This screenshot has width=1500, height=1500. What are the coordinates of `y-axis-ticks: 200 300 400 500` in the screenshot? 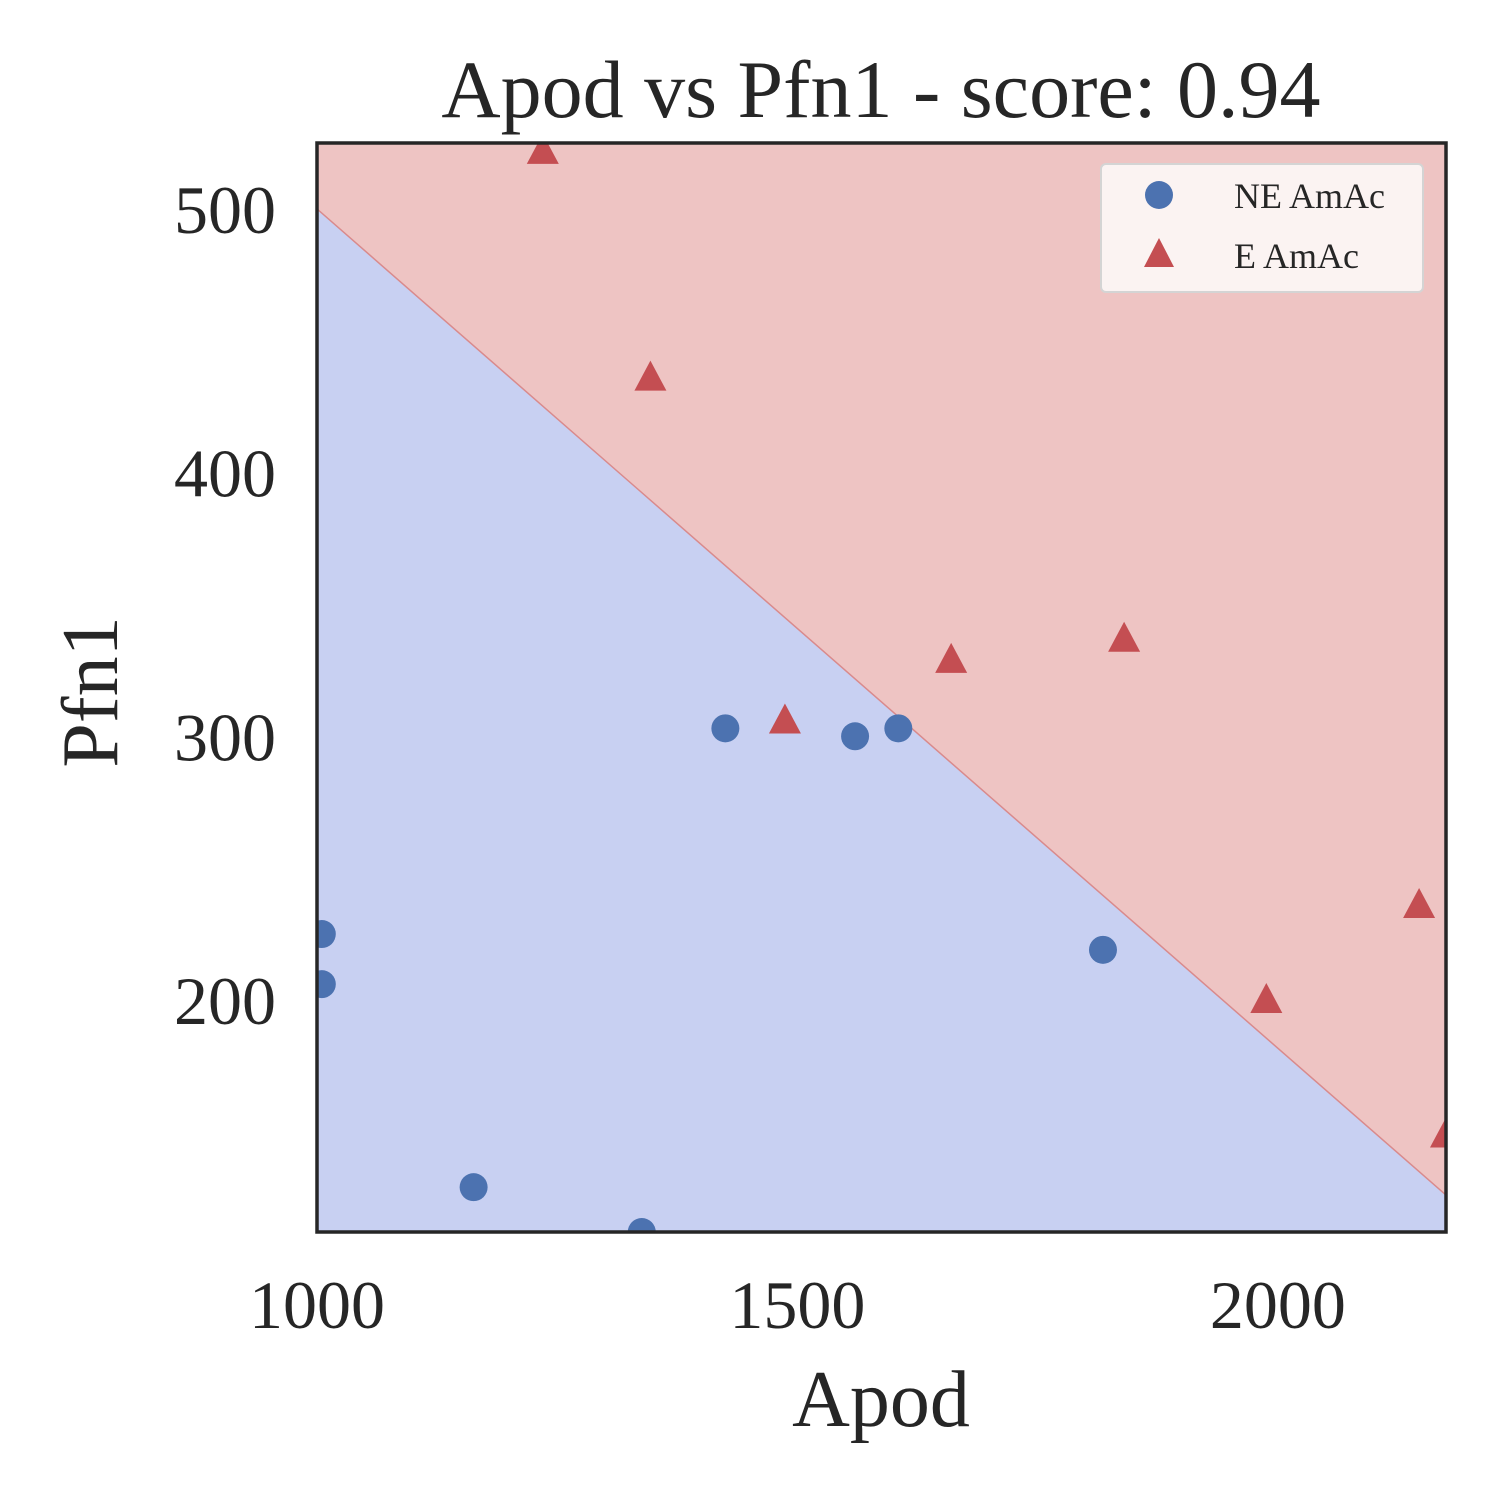 It's located at (225, 605).